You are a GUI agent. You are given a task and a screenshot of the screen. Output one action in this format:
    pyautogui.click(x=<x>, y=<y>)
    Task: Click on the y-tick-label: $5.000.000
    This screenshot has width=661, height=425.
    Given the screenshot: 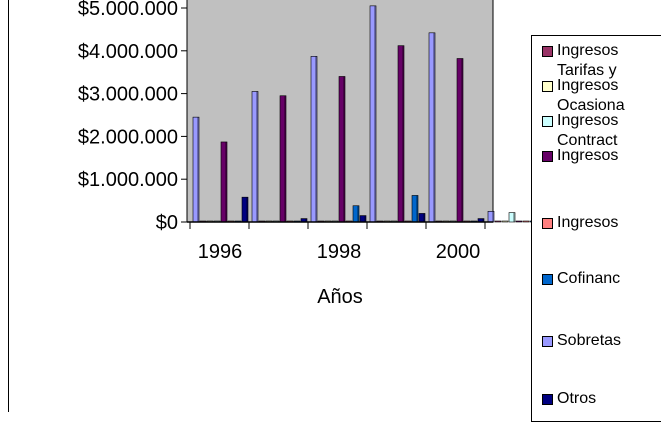 What is the action you would take?
    pyautogui.click(x=128, y=10)
    